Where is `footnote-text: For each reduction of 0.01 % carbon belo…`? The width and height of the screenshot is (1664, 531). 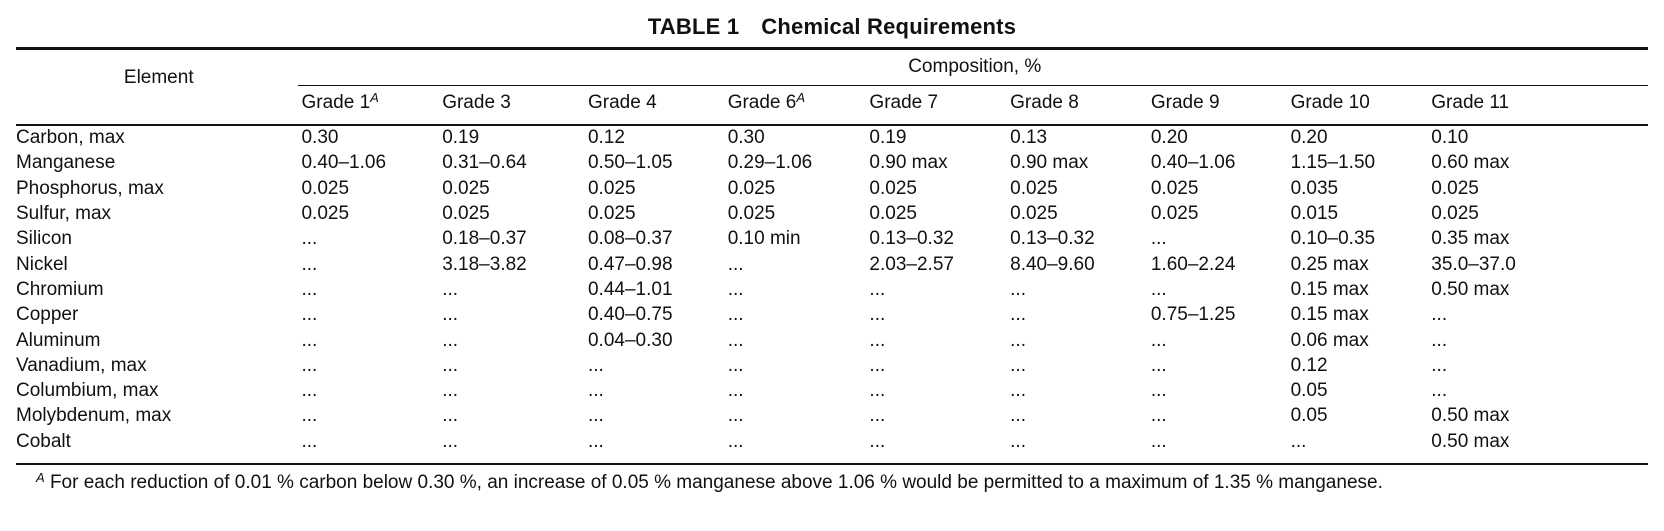 footnote-text: For each reduction of 0.01 % carbon belo… is located at coordinates (716, 482).